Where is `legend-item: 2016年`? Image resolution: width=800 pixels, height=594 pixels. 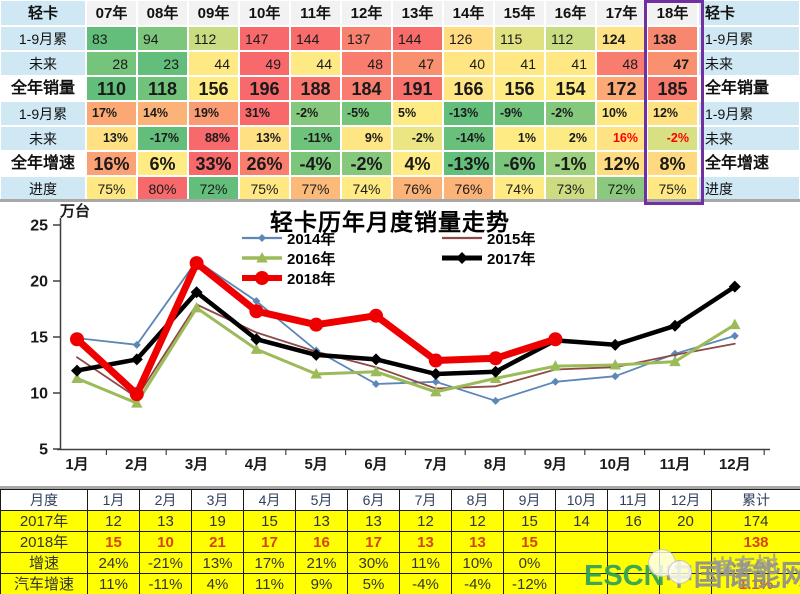 legend-item: 2016年 is located at coordinates (340, 258).